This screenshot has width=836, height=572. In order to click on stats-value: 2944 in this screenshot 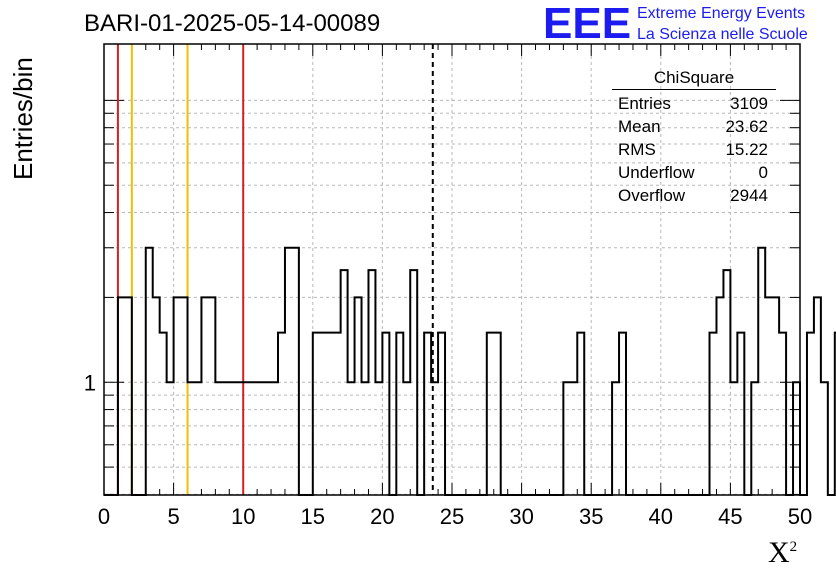, I will do `click(749, 195)`.